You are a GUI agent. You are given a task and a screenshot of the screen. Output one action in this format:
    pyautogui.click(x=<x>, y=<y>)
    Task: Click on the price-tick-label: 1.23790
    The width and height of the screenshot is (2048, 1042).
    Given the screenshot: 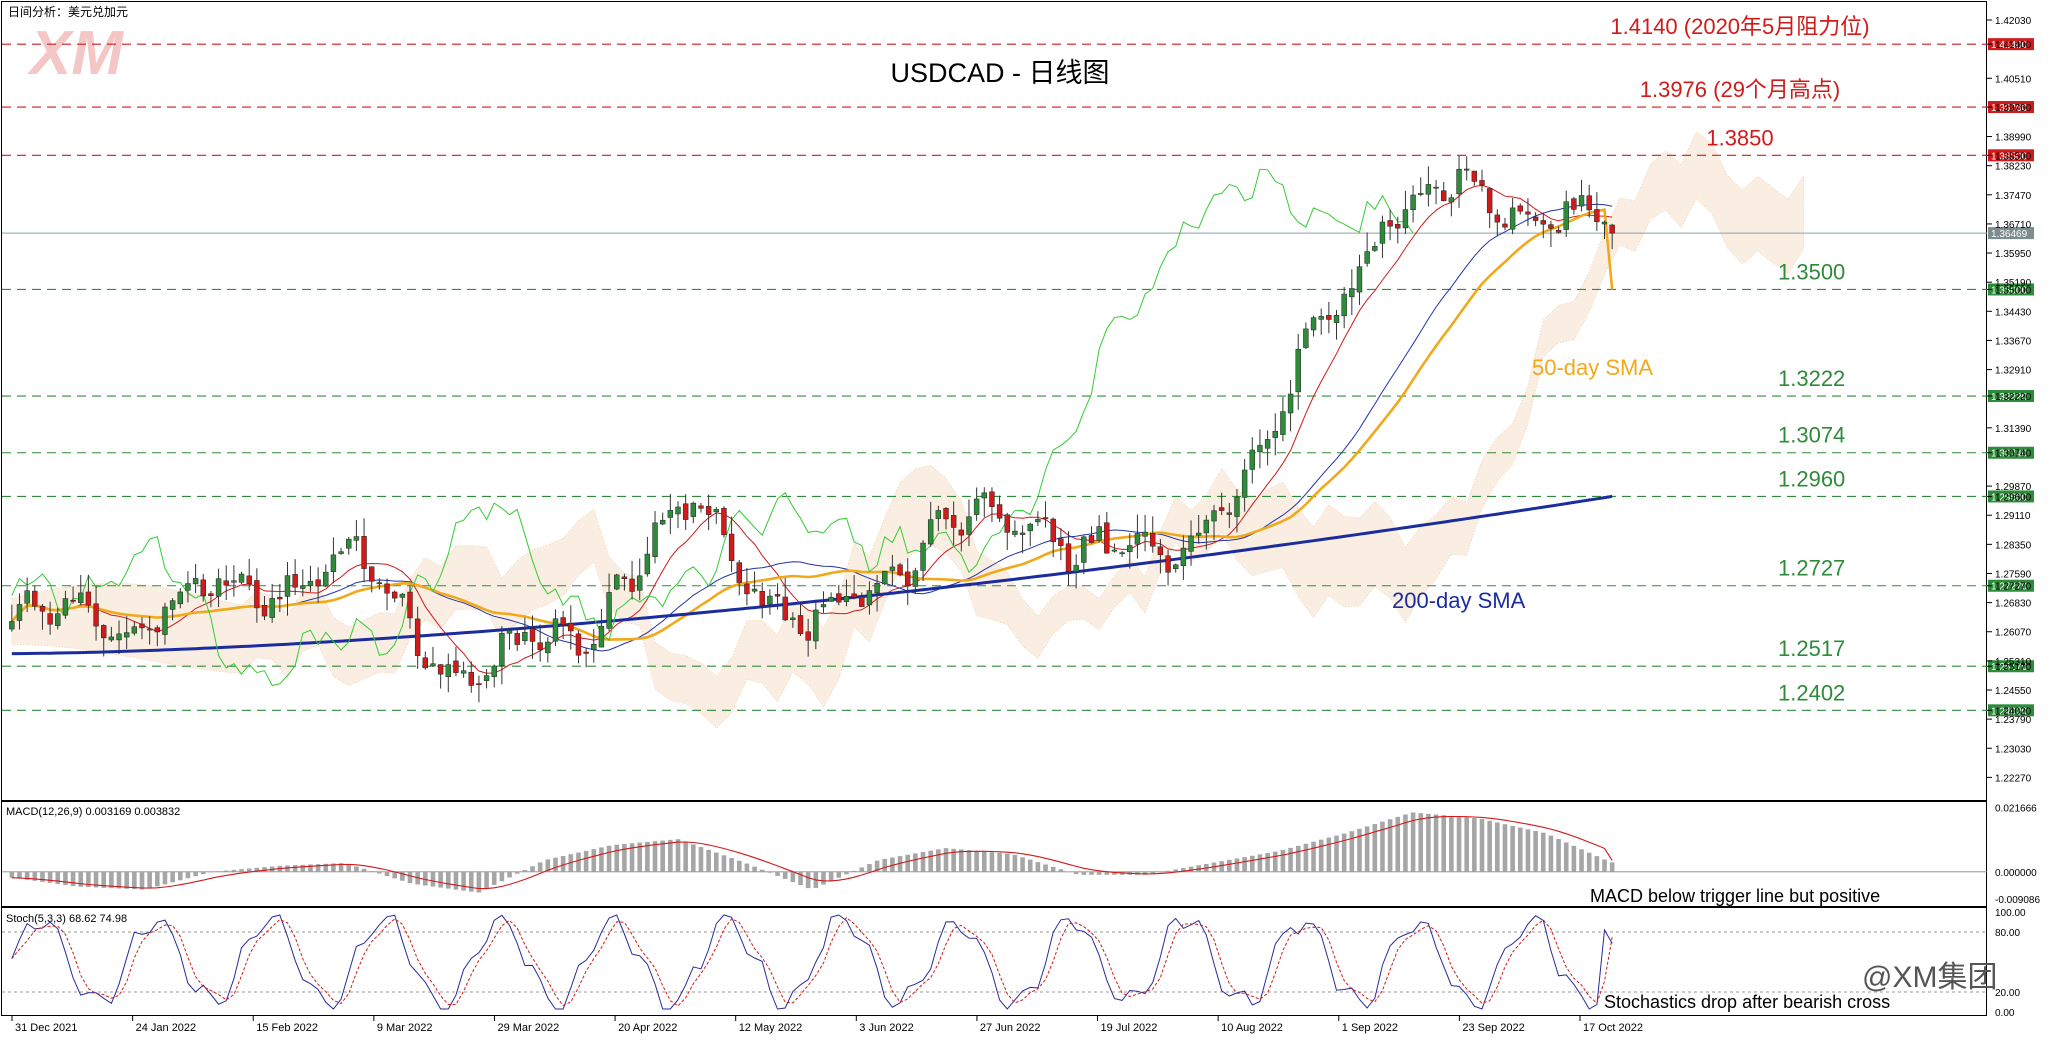 What is the action you would take?
    pyautogui.click(x=2013, y=720)
    